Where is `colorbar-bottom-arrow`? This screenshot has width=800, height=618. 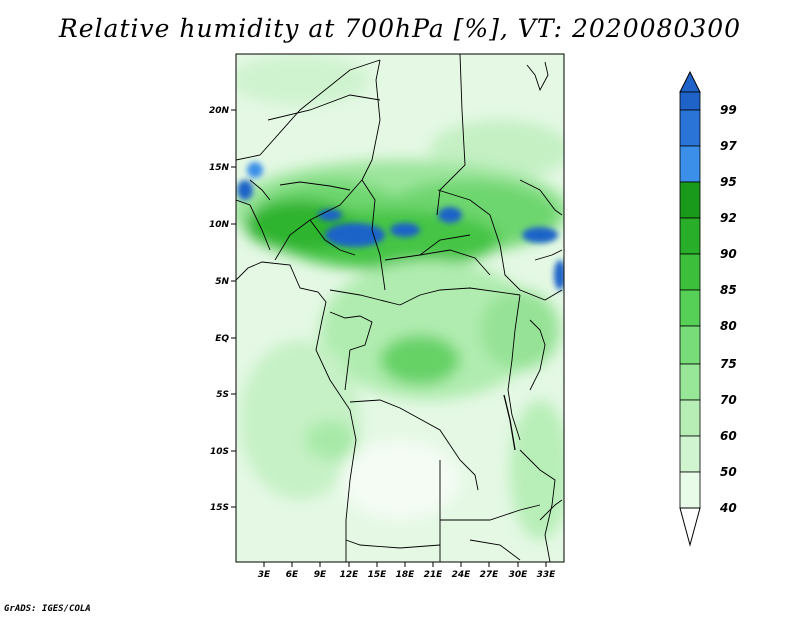 colorbar-bottom-arrow is located at coordinates (690, 527).